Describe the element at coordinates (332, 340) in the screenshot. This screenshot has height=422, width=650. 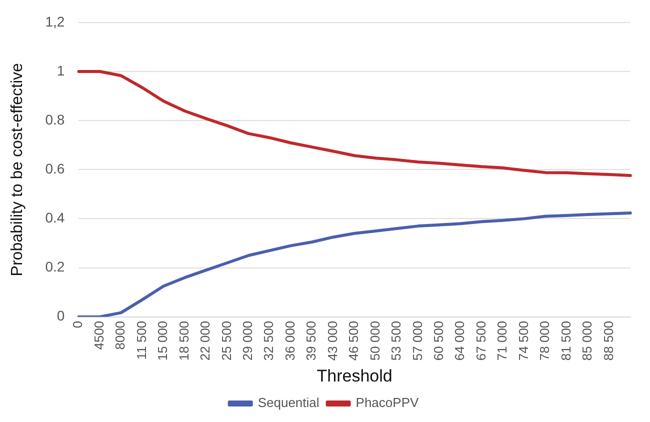
I see `x-tick-label: 43 000` at that location.